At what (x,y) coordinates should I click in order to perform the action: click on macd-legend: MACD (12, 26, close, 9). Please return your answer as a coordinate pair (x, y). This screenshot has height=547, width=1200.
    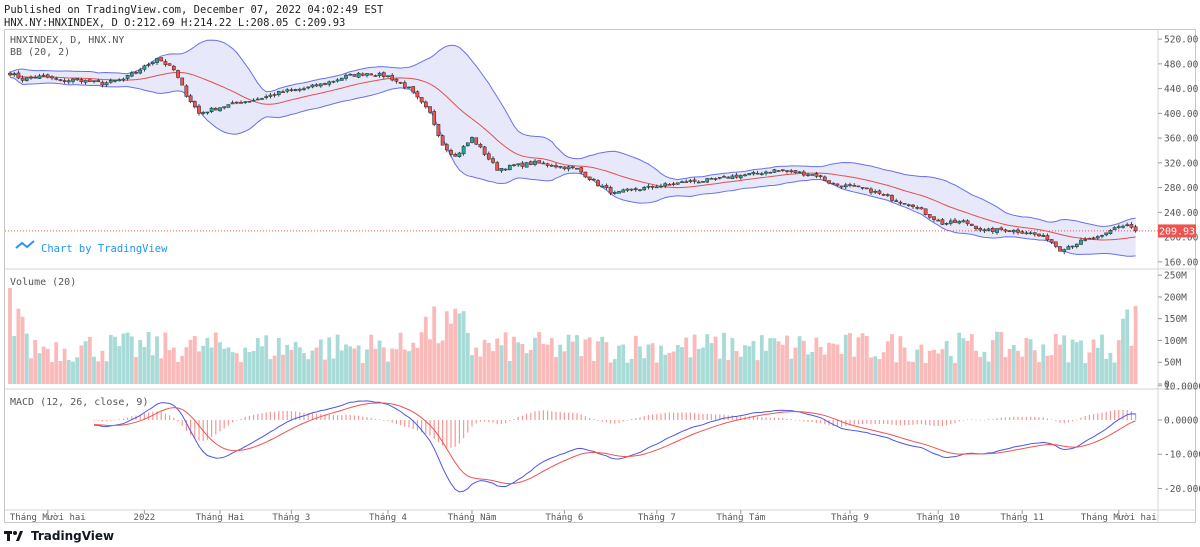
    Looking at the image, I should click on (79, 402).